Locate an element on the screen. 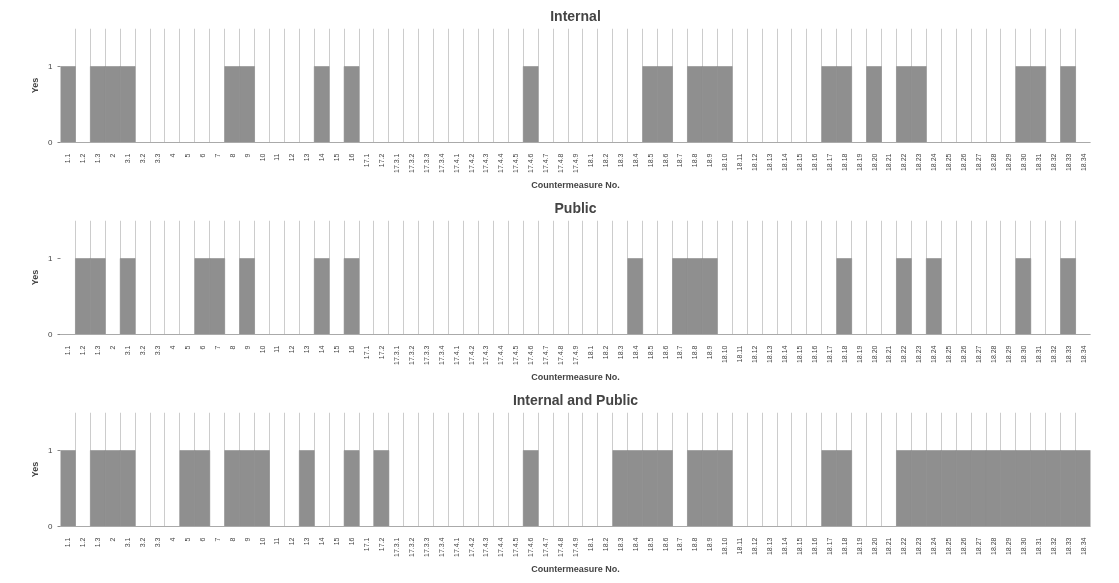  chart-title: Public is located at coordinates (575, 207).